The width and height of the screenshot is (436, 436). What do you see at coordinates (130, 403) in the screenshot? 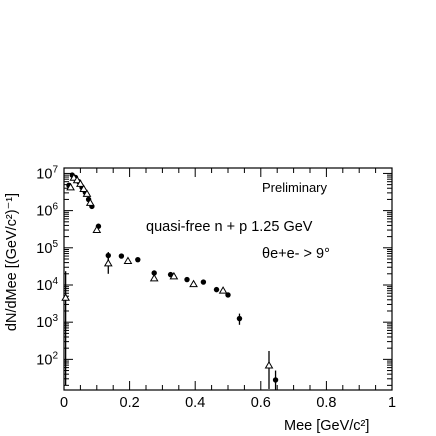
I see `x-tick-label: 0.2` at bounding box center [130, 403].